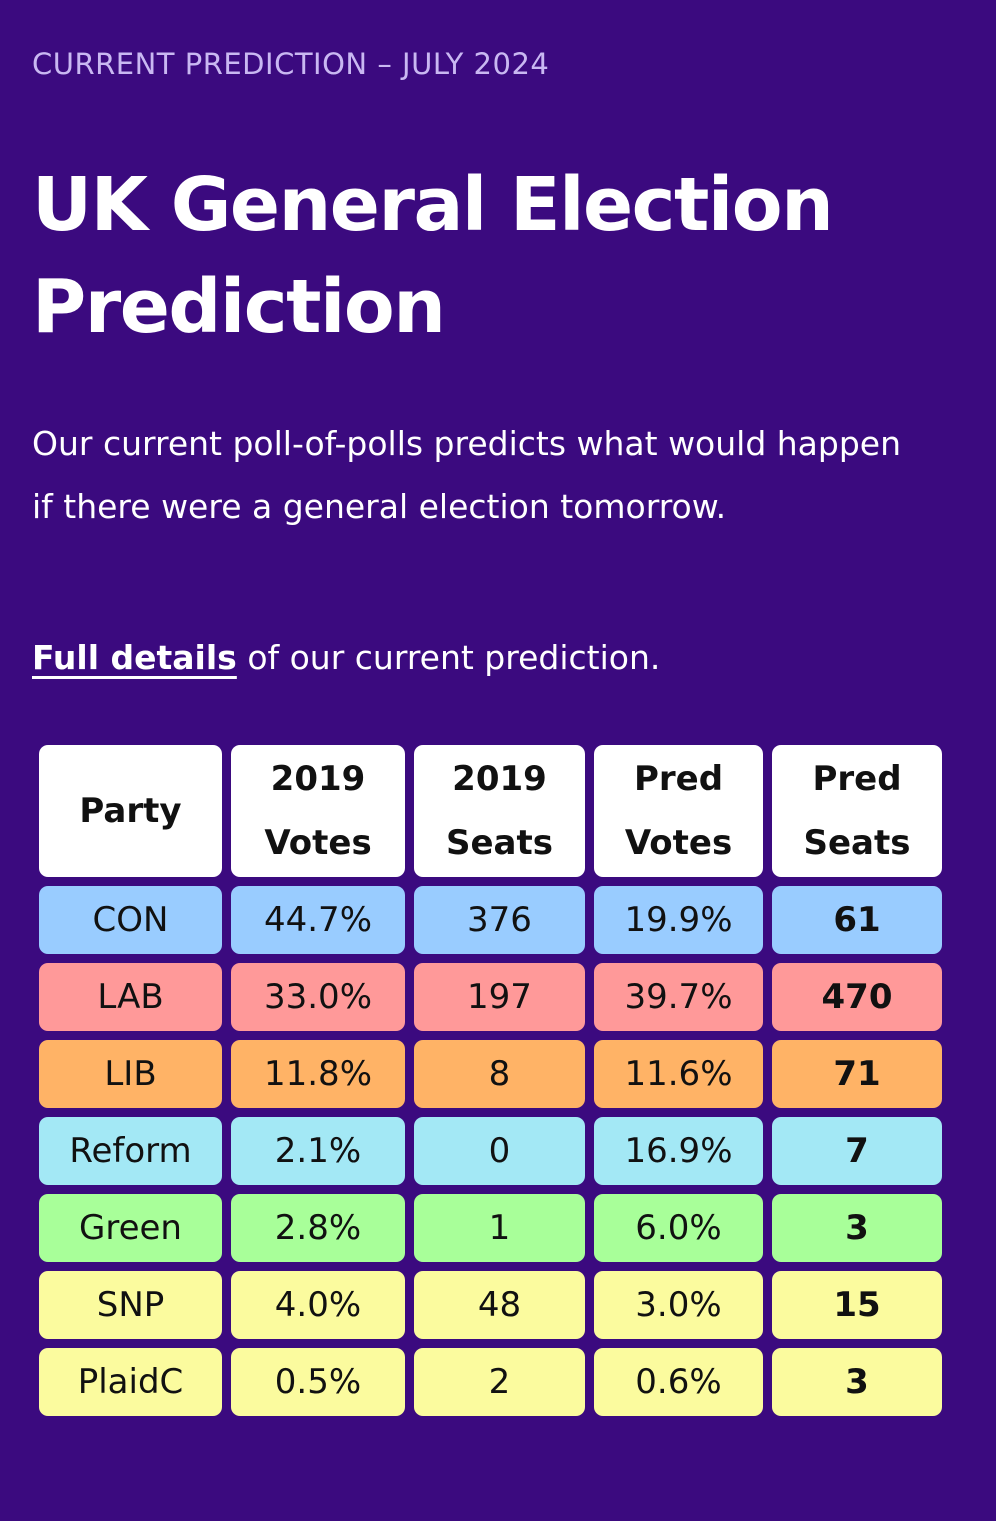 This screenshot has width=996, height=1521. What do you see at coordinates (499, 1074) in the screenshot?
I see `seats-2019-cell: 8` at bounding box center [499, 1074].